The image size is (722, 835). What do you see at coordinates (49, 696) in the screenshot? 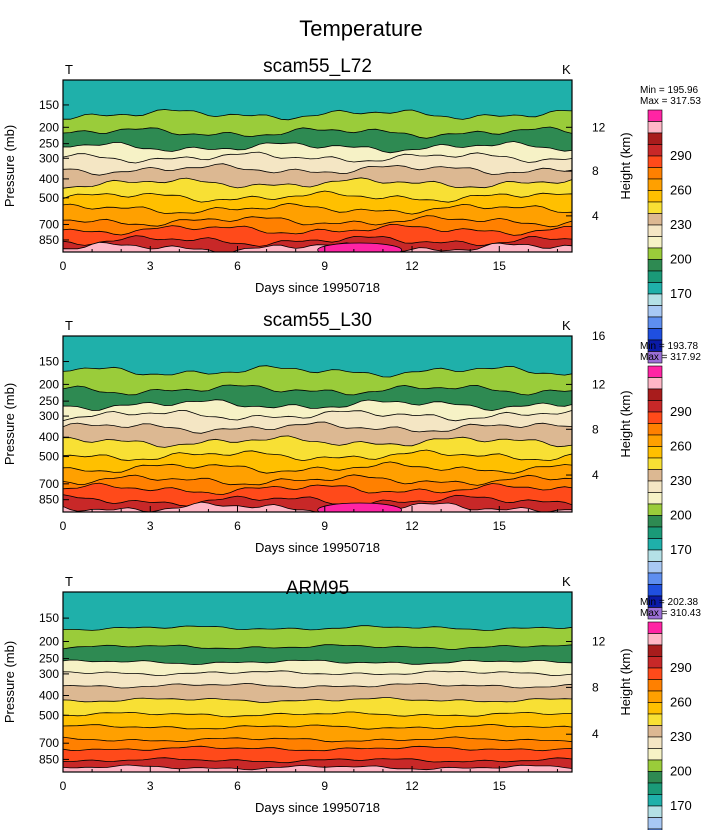
I see `y-tick-label: 400` at bounding box center [49, 696].